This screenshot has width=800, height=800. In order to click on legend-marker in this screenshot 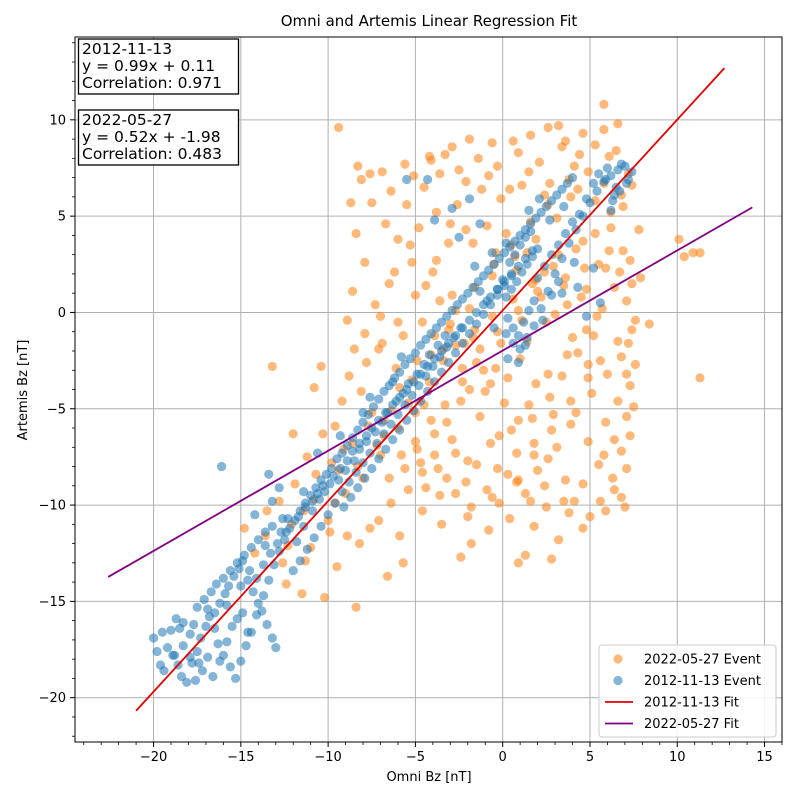, I will do `click(618, 680)`.